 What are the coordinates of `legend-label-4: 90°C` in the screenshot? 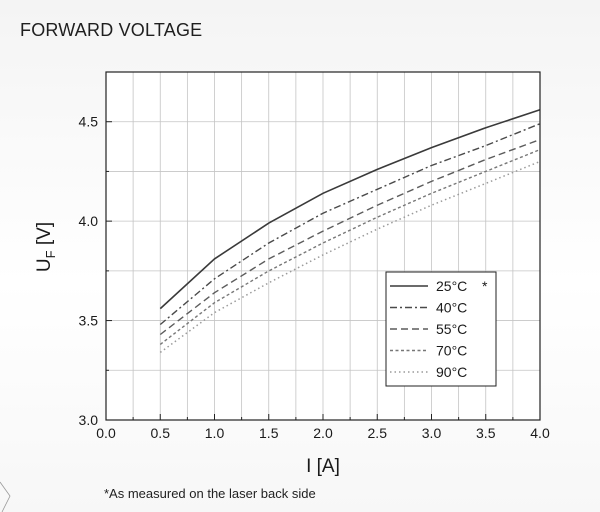 It's located at (451, 372).